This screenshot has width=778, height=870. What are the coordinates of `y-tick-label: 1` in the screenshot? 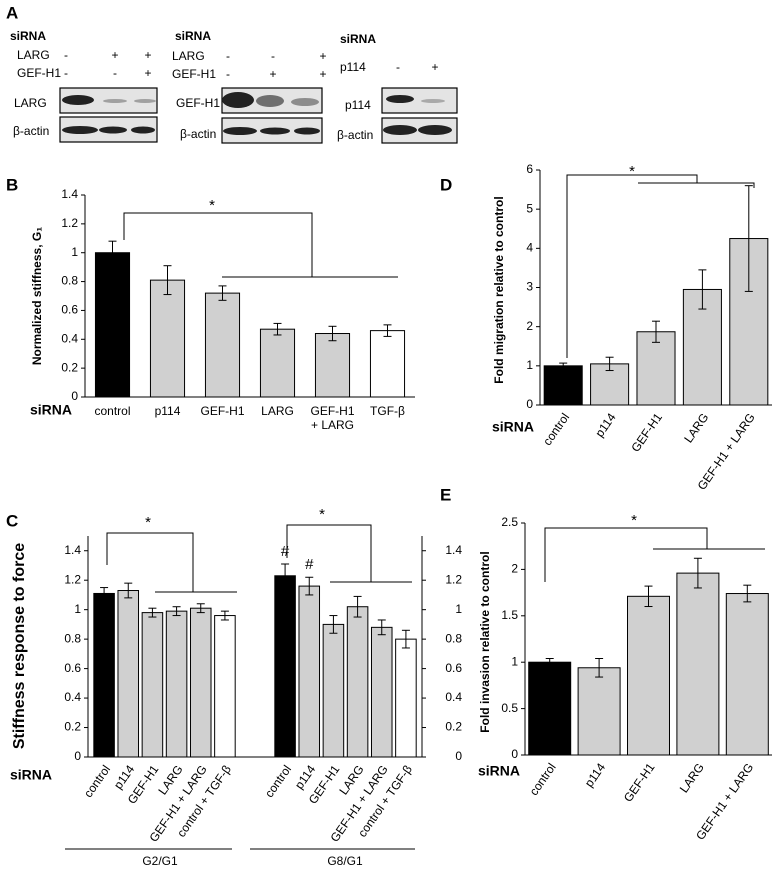 It's located at (77, 609).